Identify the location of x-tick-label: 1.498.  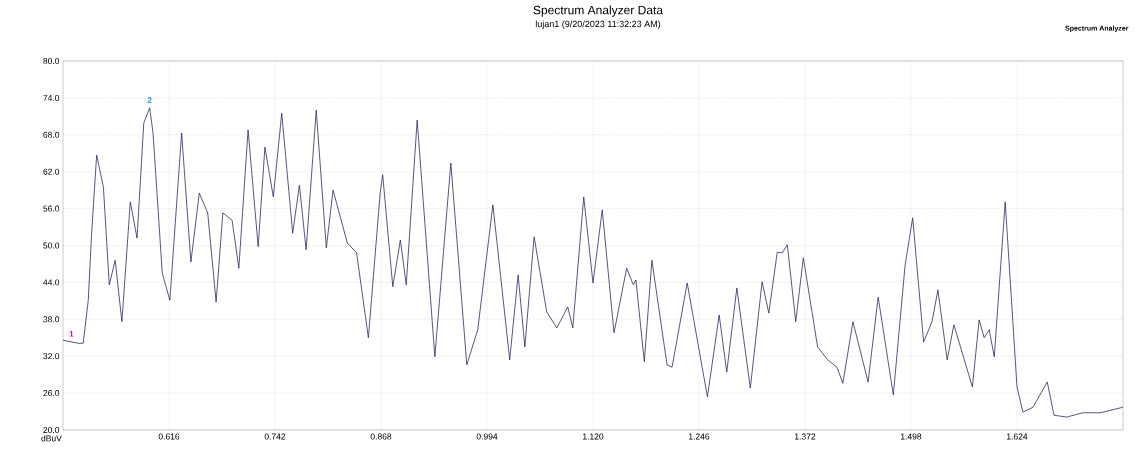
(911, 436).